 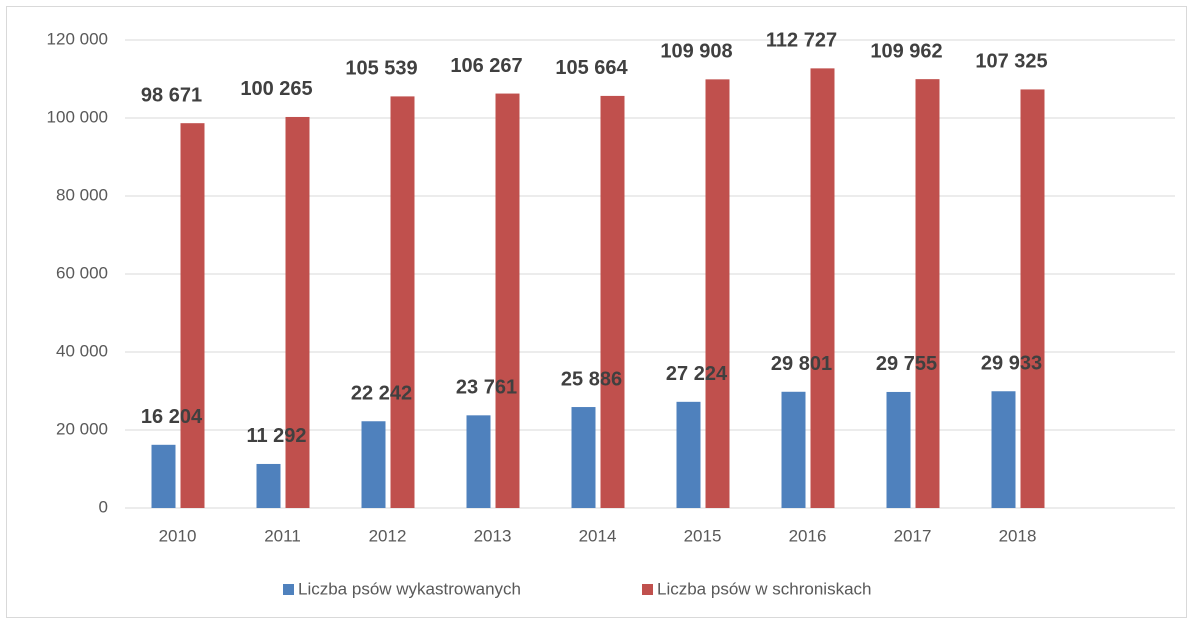 I want to click on value-label: 100 265, so click(x=276, y=89).